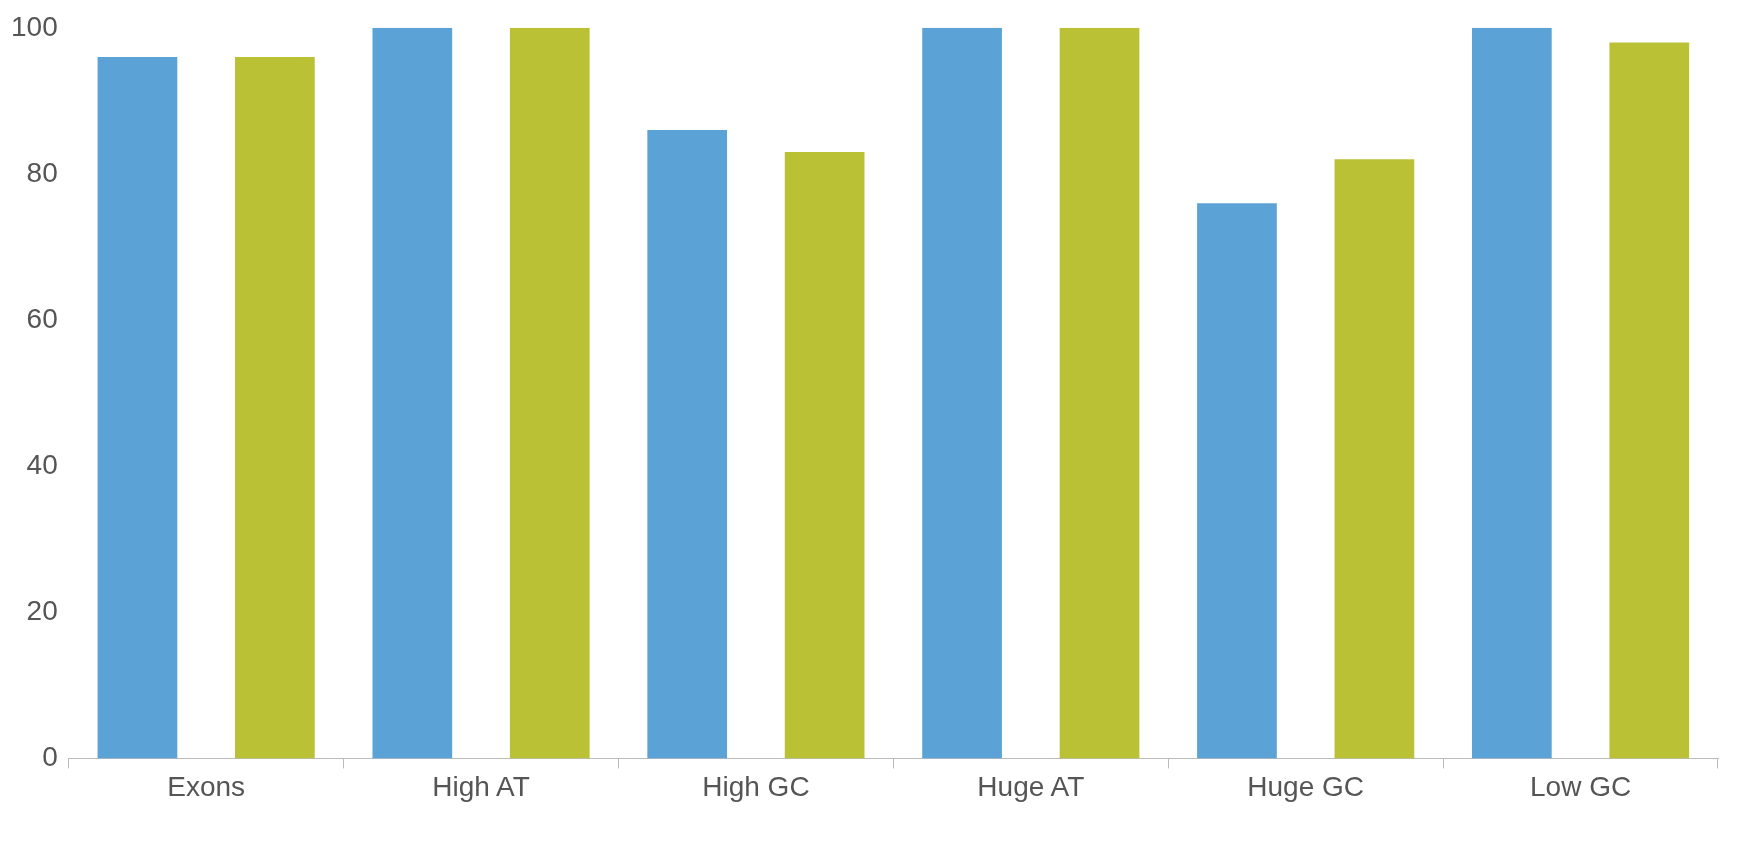 The width and height of the screenshot is (1741, 863). Describe the element at coordinates (1580, 786) in the screenshot. I see `x-tick-label: Low GC` at that location.